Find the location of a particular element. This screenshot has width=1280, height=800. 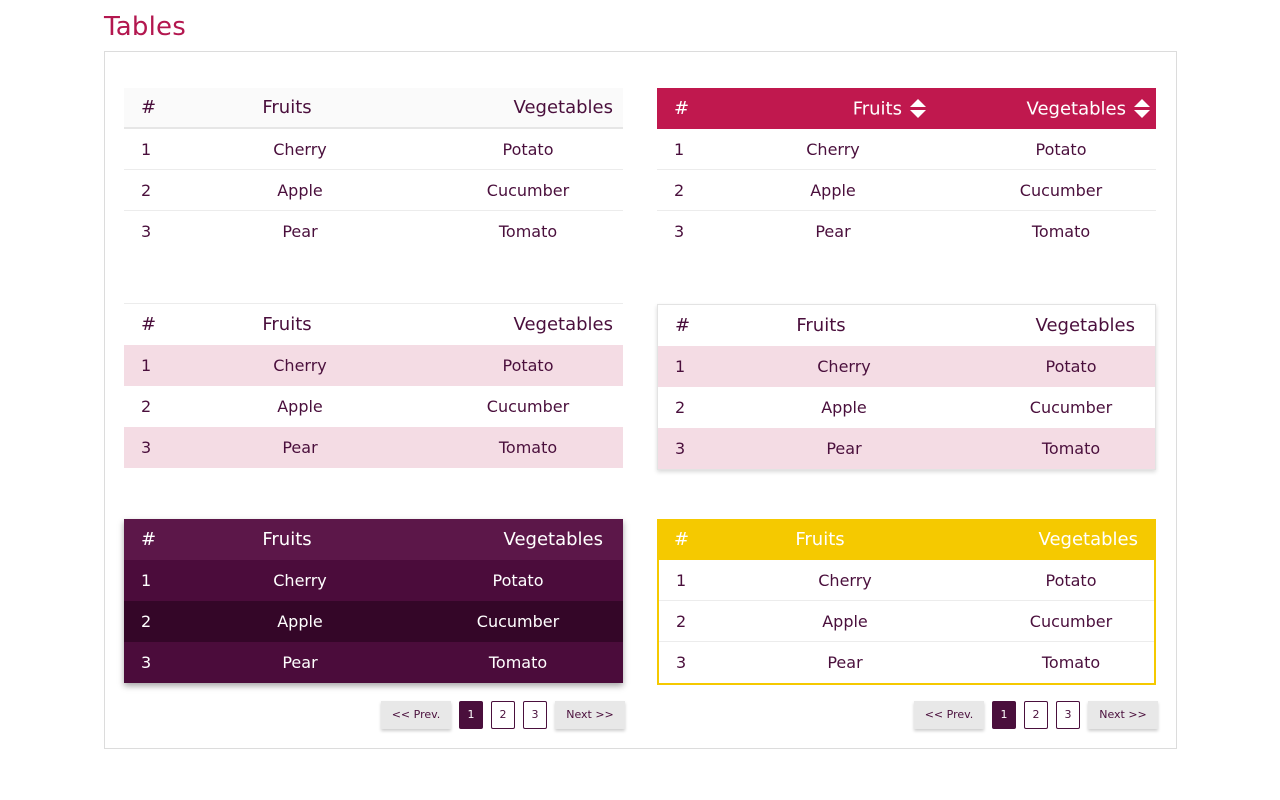

header-fruits-label: Fruits is located at coordinates (877, 109).